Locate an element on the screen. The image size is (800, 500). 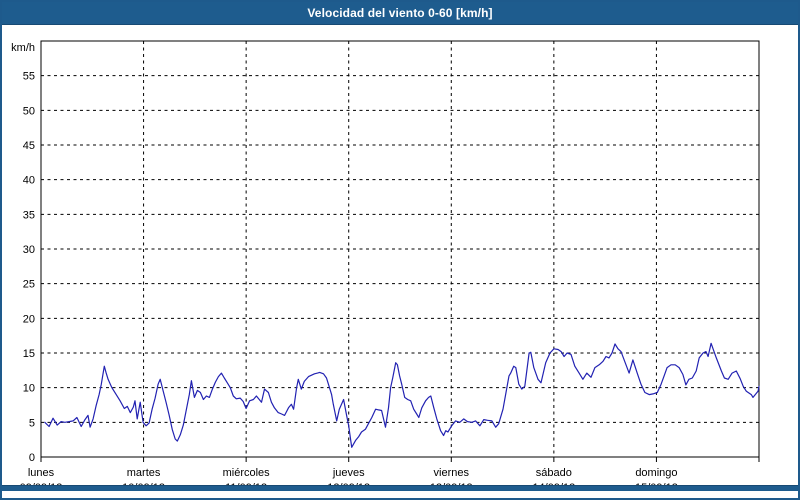
y-axis-unit-label: km/h is located at coordinates (23, 48).